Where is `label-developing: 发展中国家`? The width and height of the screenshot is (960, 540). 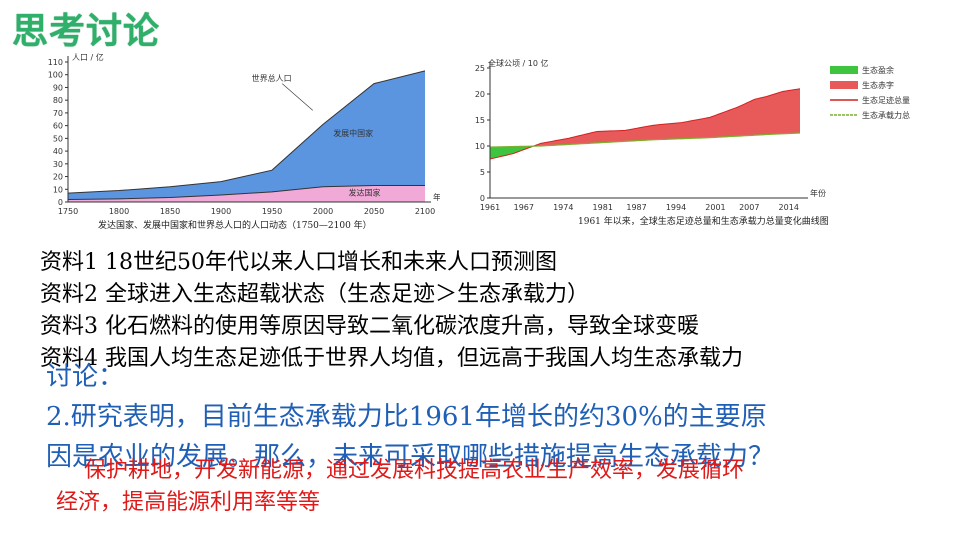 label-developing: 发展中国家 is located at coordinates (353, 133).